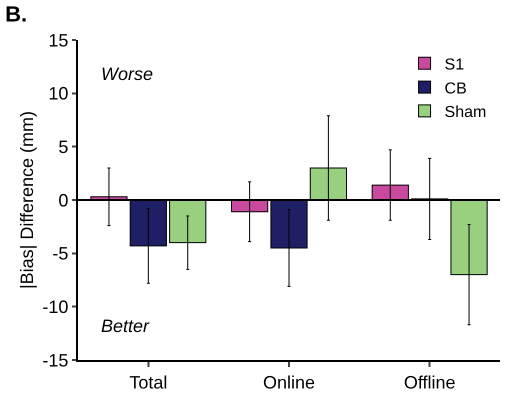 Image resolution: width=512 pixels, height=405 pixels. Describe the element at coordinates (127, 74) in the screenshot. I see `annotation: Worse` at that location.